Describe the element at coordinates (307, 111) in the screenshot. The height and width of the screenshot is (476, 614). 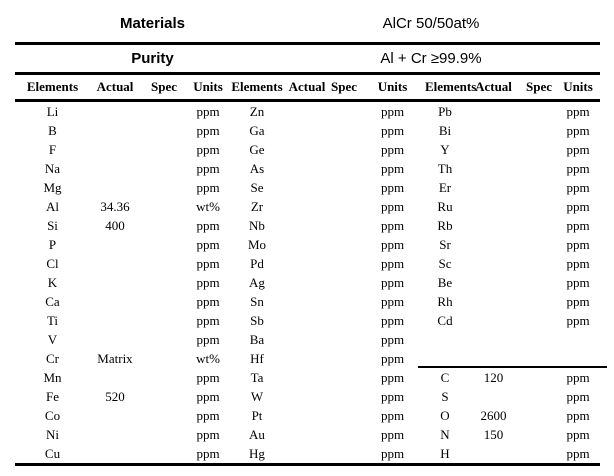
I see `table-row: Li ppm Zn ppm Pb ppm` at that location.